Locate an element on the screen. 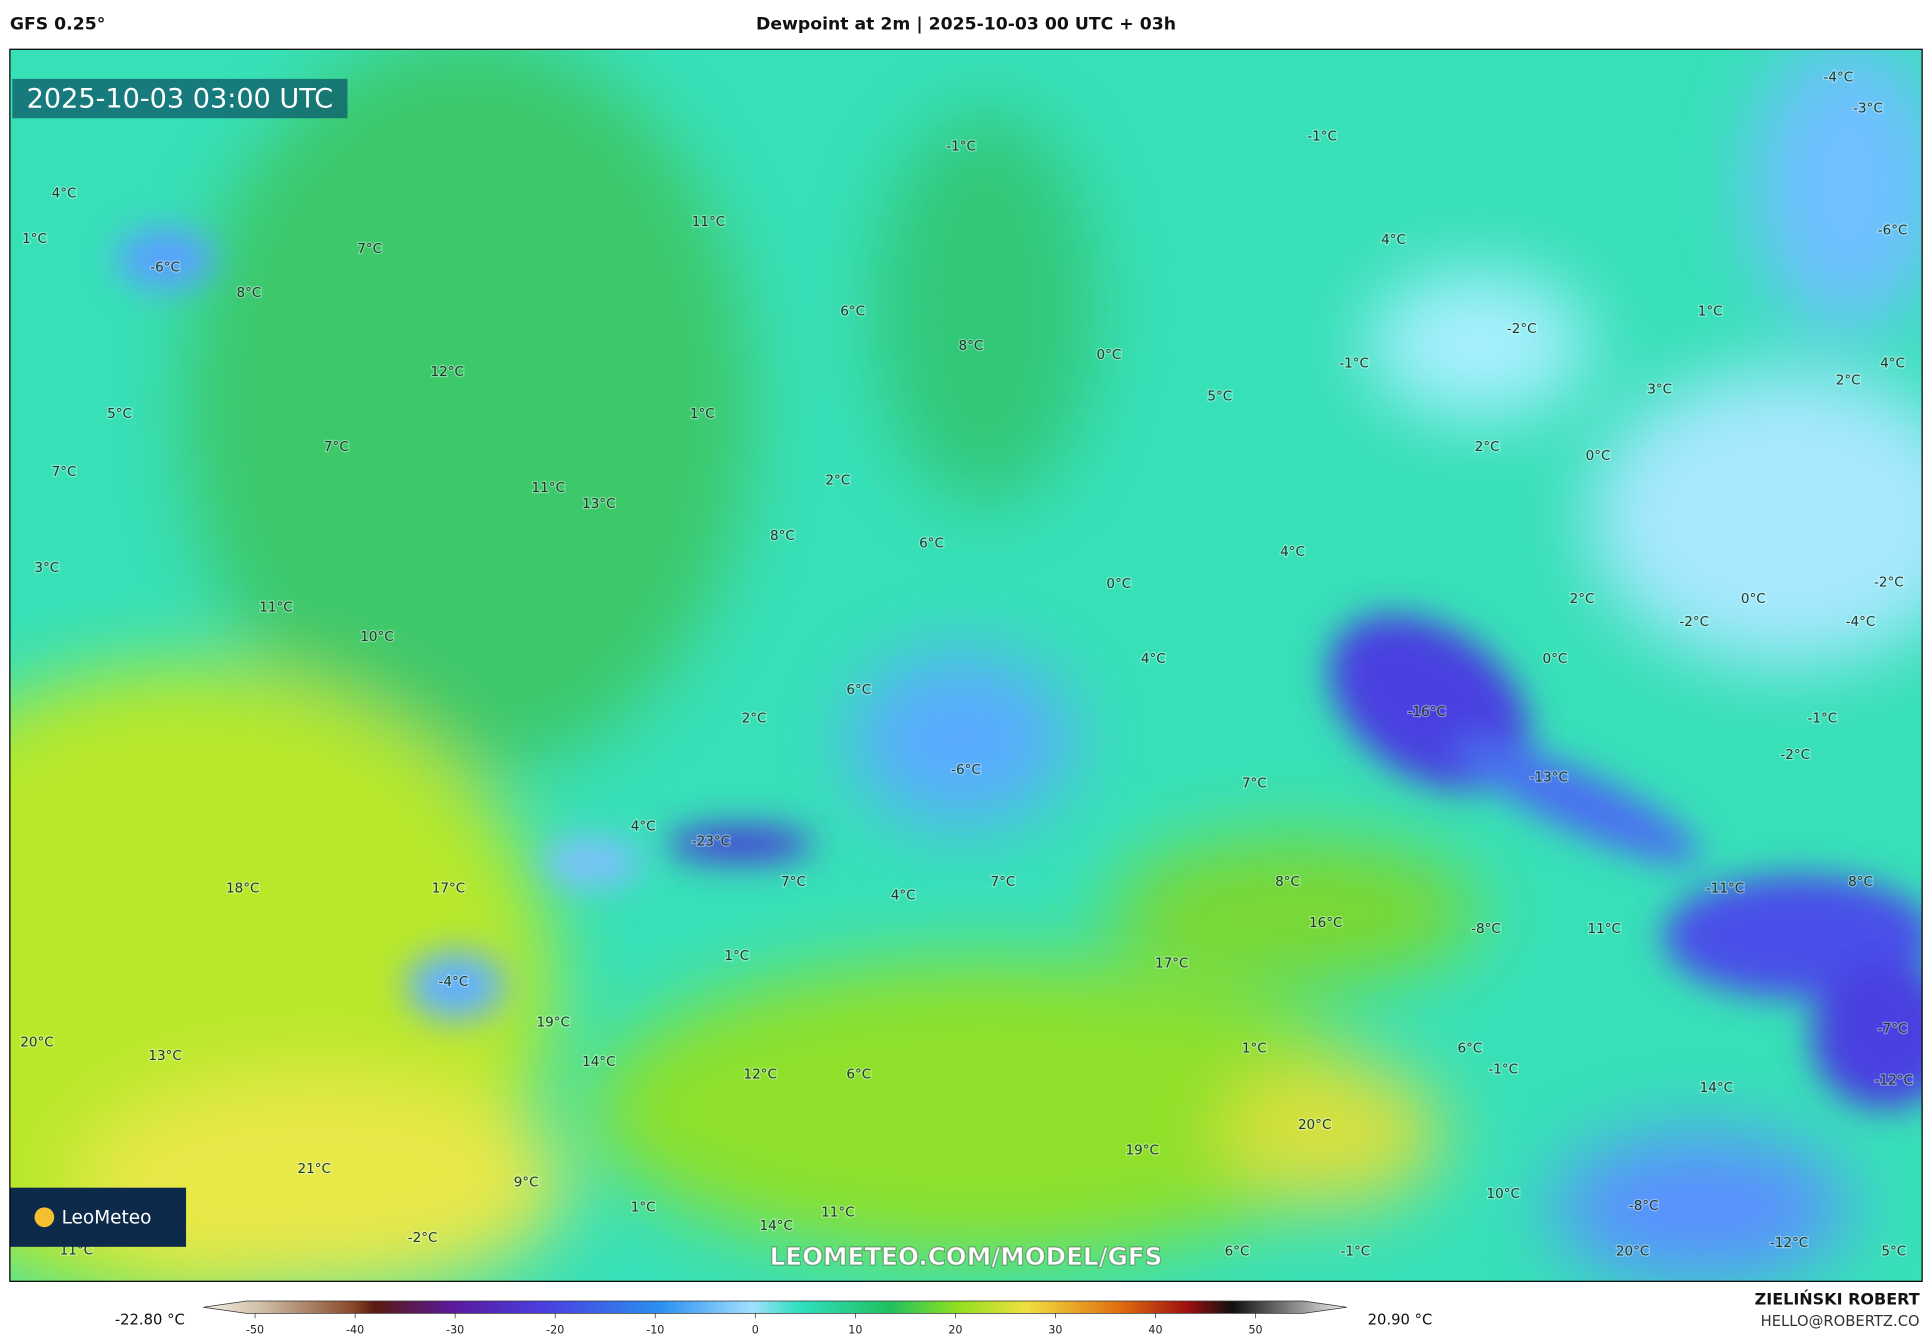  colorbar-tick-label: -50 is located at coordinates (255, 1330).